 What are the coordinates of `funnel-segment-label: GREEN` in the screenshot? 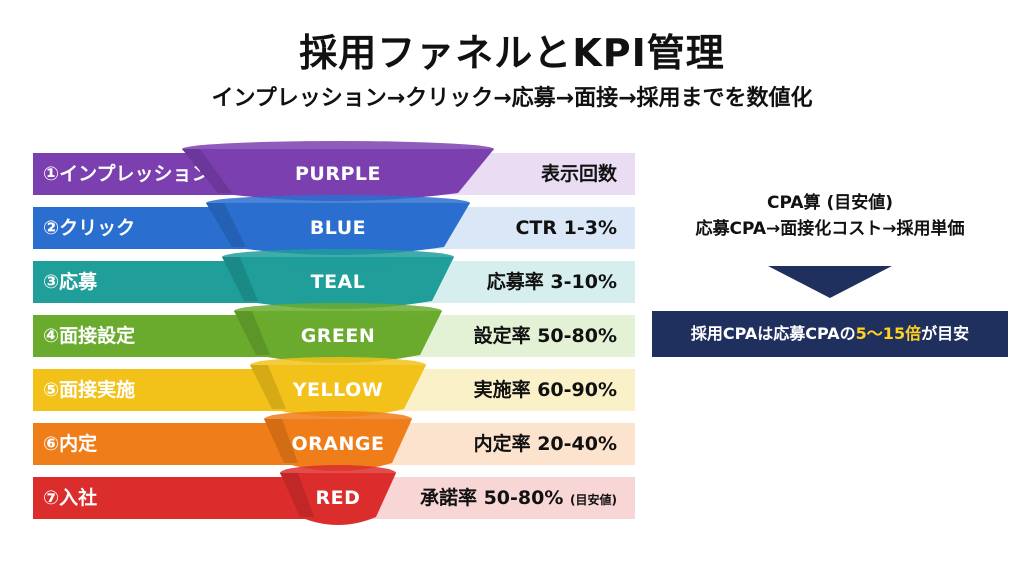 It's located at (338, 336).